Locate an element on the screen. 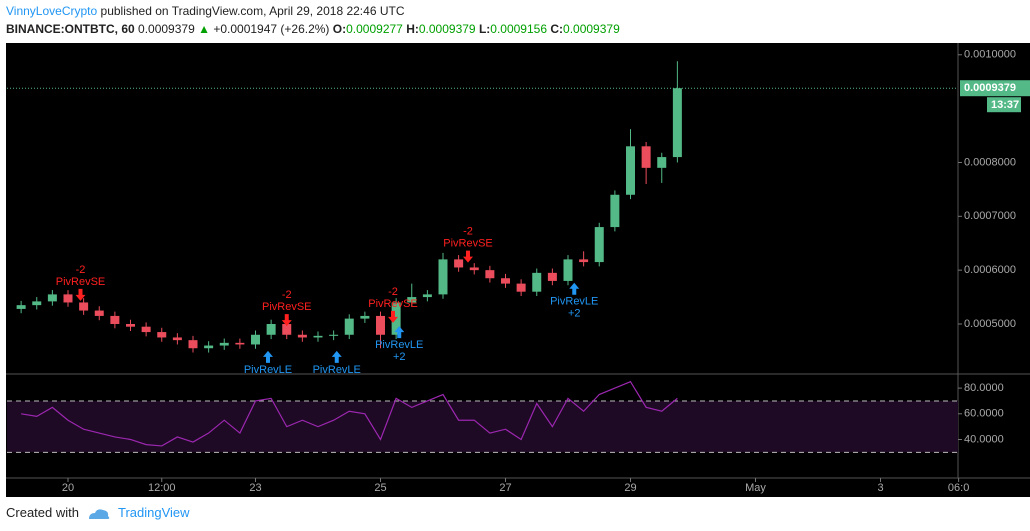  author: VinnyLoveCrypto is located at coordinates (52, 11).